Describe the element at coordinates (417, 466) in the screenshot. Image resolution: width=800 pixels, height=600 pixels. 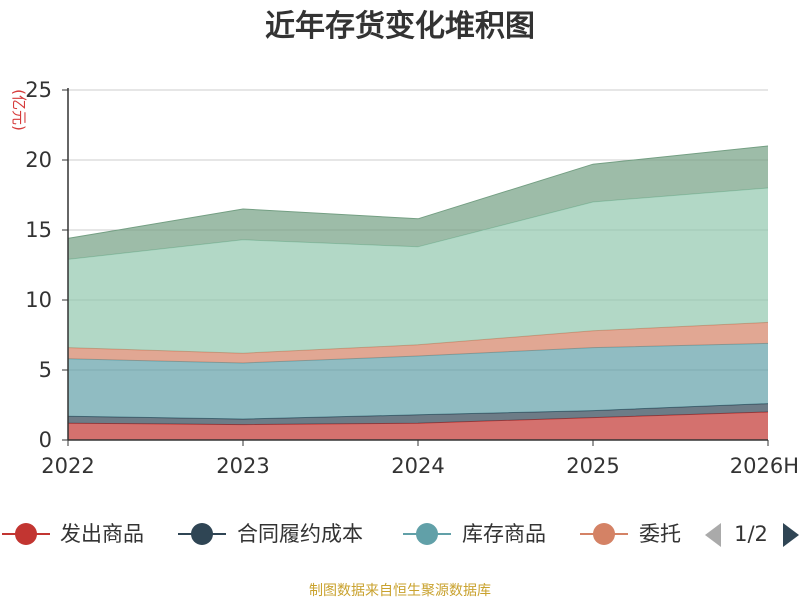
I see `x-tick-label: 2024` at that location.